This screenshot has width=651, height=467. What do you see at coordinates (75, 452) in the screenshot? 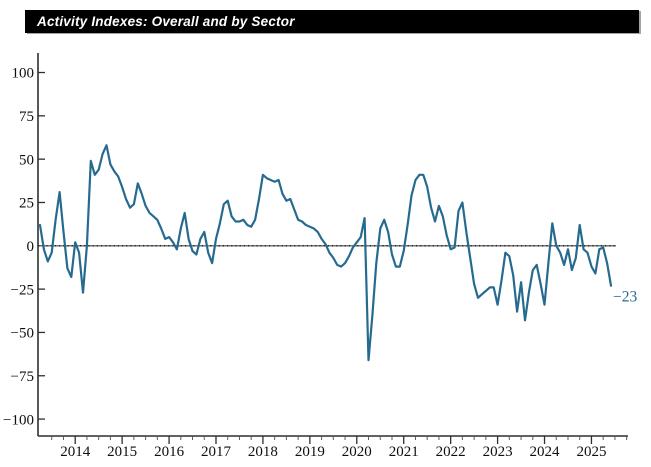
I see `x-tick-label: 2014` at bounding box center [75, 452].